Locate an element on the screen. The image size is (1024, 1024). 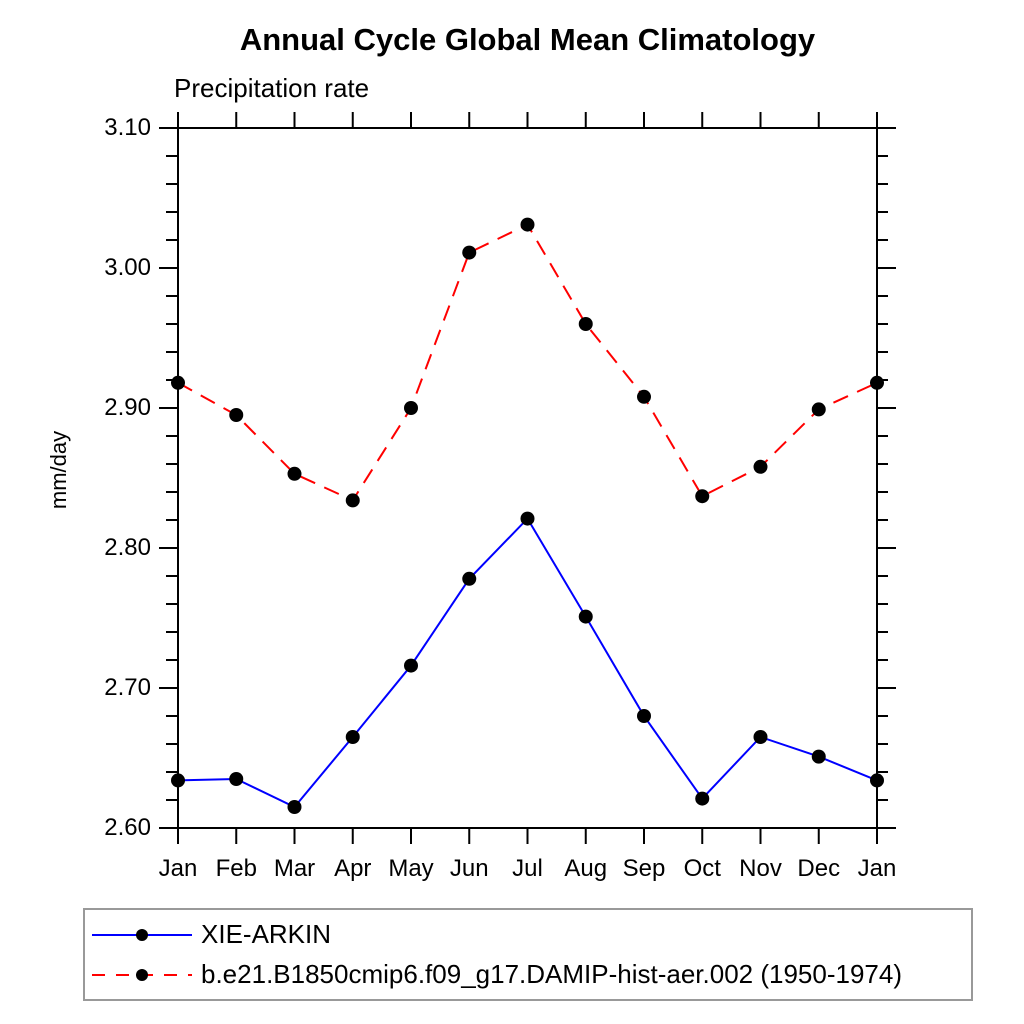
chart-subtitle: Precipitation rate is located at coordinates (272, 88).